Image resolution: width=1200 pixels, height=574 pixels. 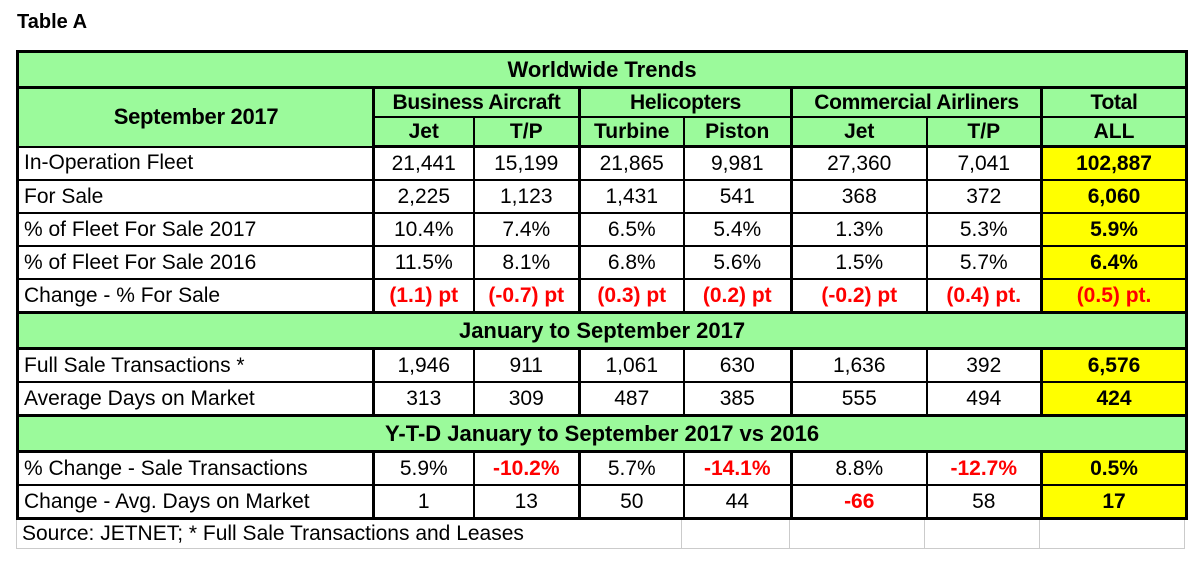 What do you see at coordinates (984, 468) in the screenshot?
I see `value-cell: -12.7%` at bounding box center [984, 468].